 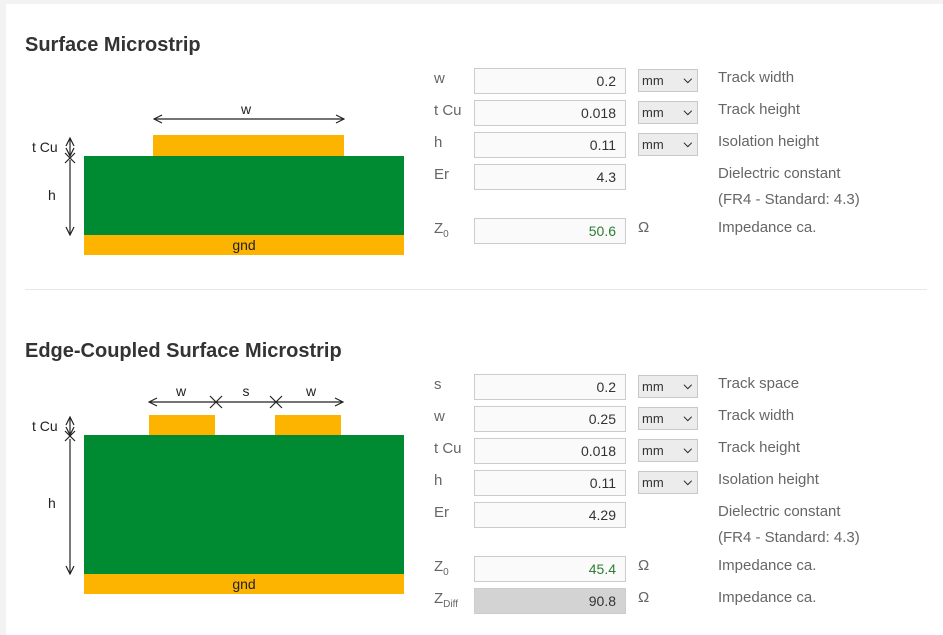 I want to click on section-title-surface-microstrip: Surface Microstrip, so click(x=113, y=45).